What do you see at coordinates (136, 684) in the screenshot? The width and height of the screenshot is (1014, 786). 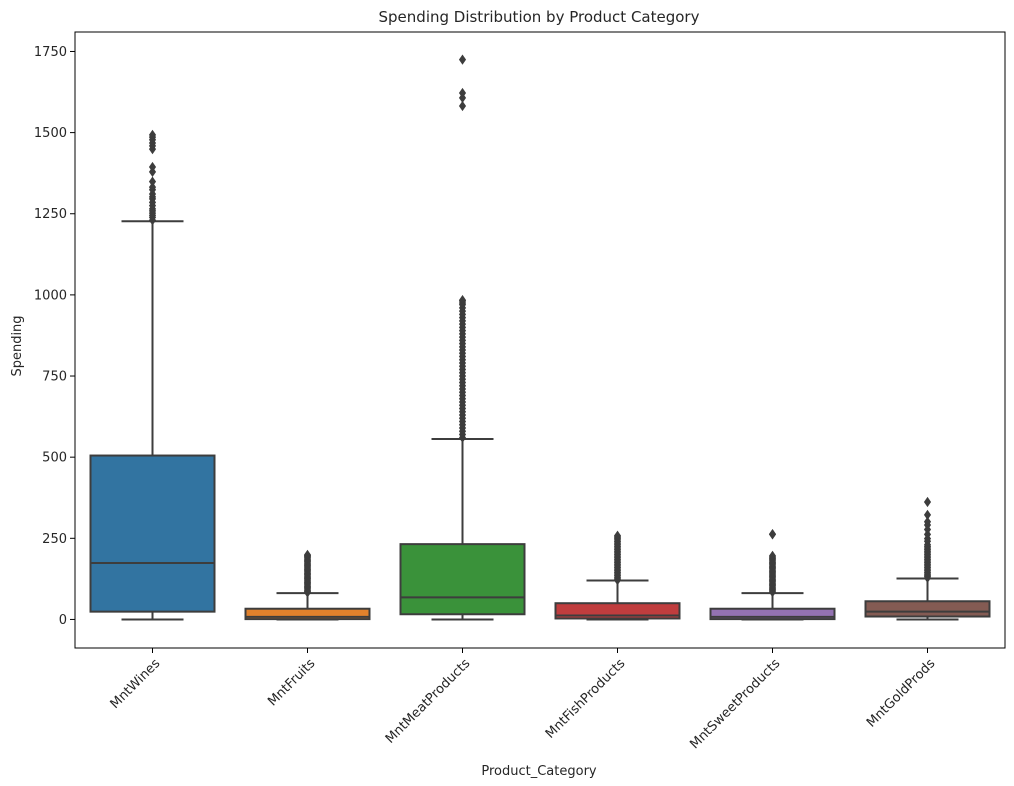 I see `x-tick-label-mntwines: MntWines` at bounding box center [136, 684].